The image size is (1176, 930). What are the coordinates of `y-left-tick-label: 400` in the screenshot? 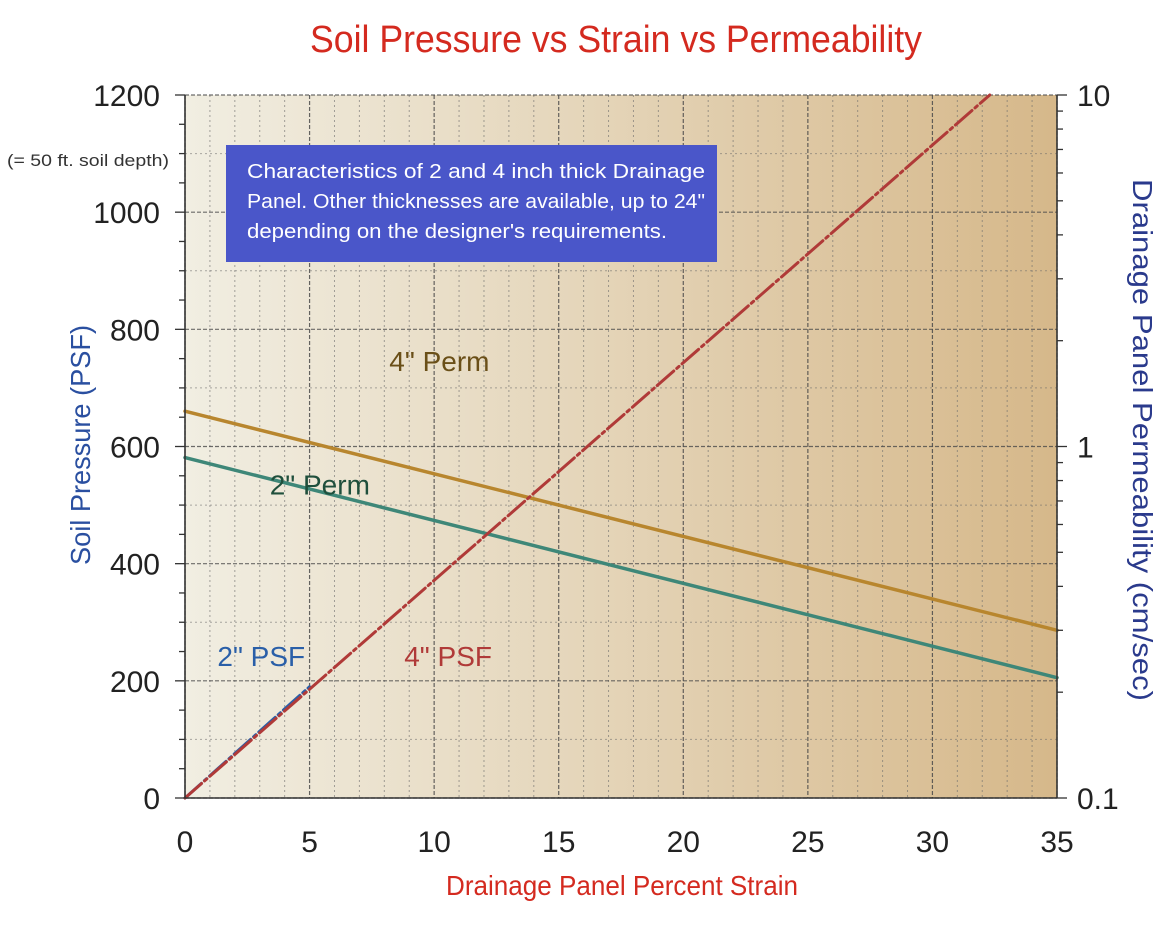 It's located at (135, 565).